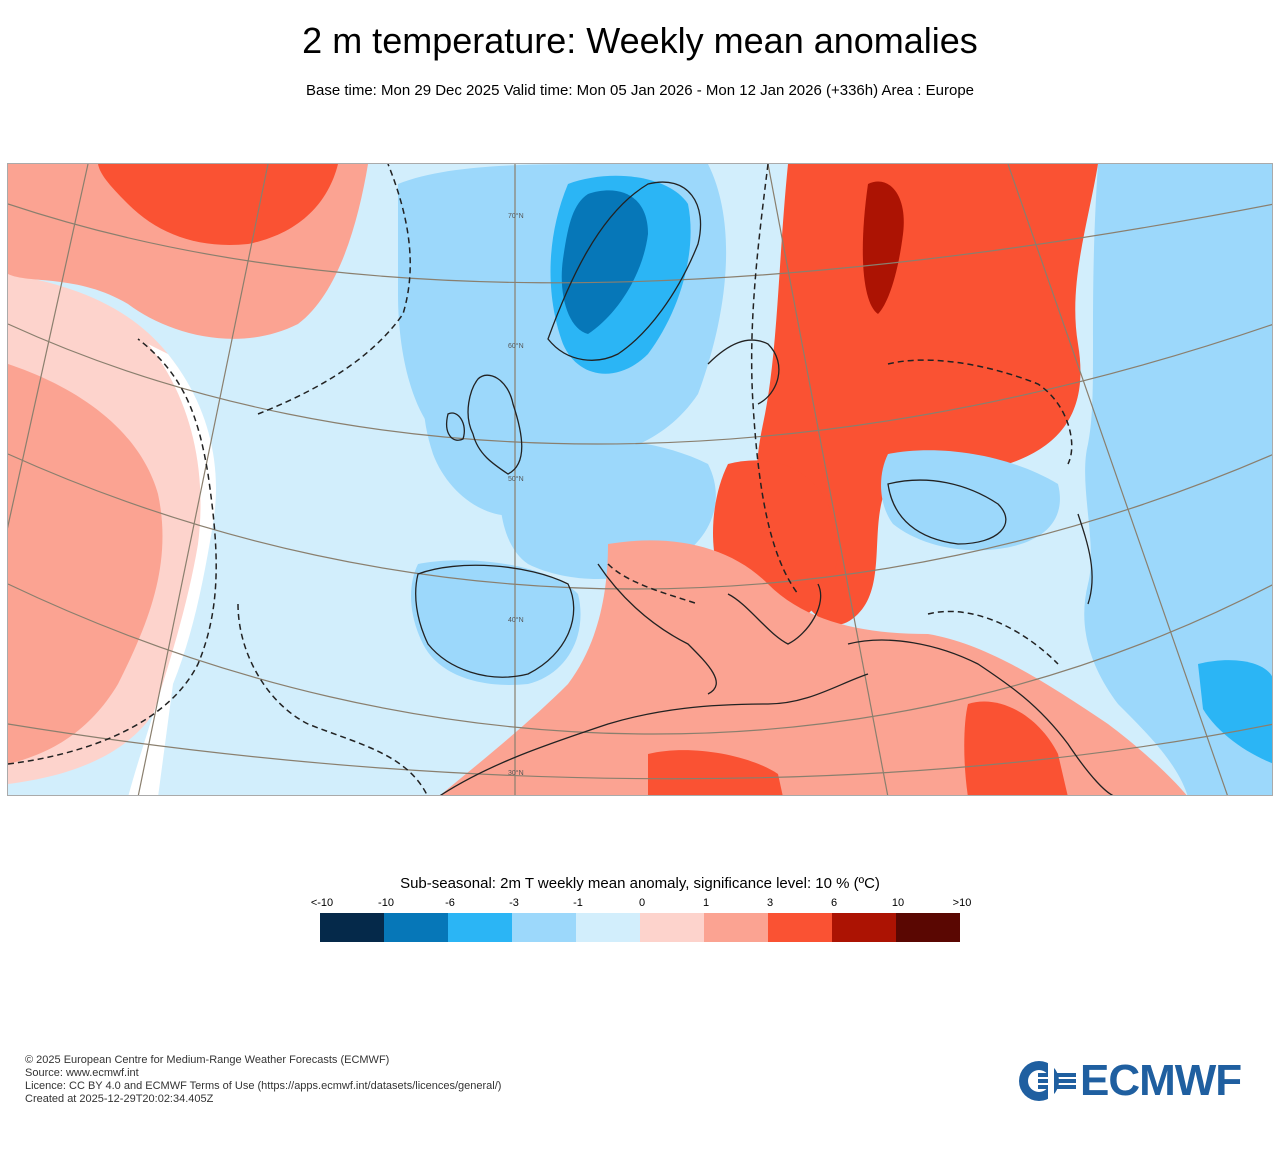 The image size is (1280, 1152). What do you see at coordinates (82, 1073) in the screenshot?
I see `footer-source: Source: www.ecmwf.int` at bounding box center [82, 1073].